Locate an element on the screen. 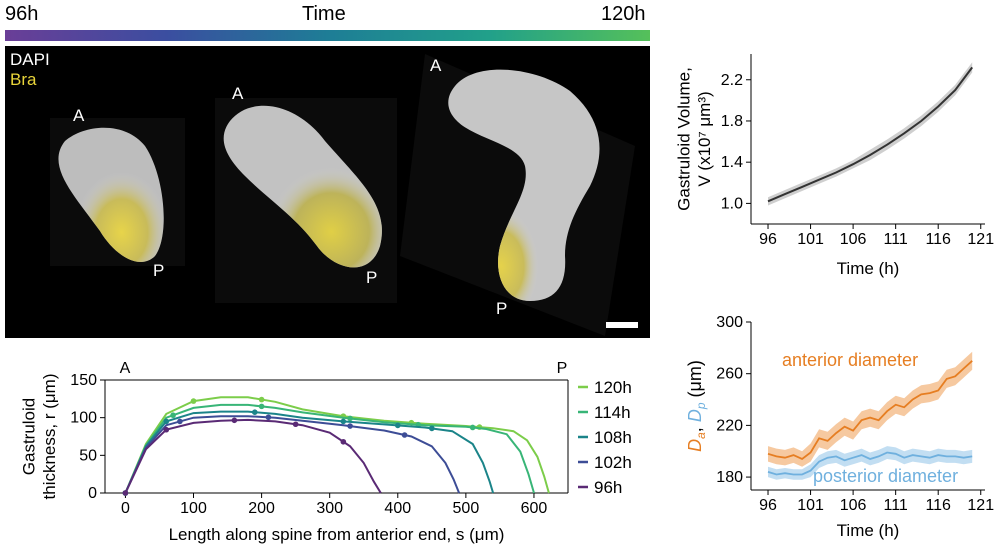 The image size is (1000, 548). thickness-y-axis-label: Gastruloidthickness, r (μm) is located at coordinates (39, 437).